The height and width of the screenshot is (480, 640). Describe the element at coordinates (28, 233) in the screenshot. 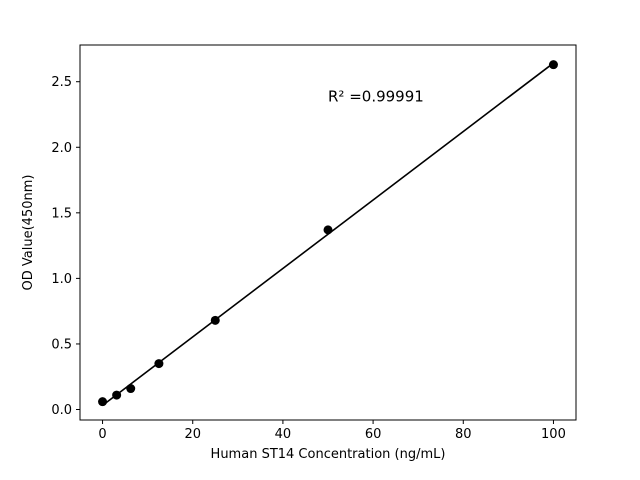

I see `y-axis-label: OD Value(450nm)` at that location.